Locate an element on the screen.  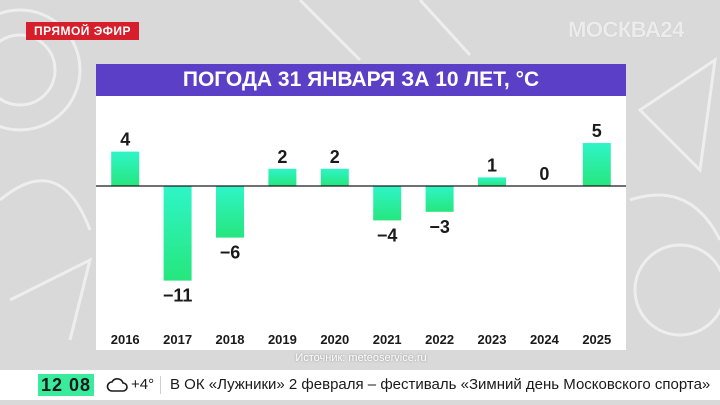
bar-2023 is located at coordinates (492, 181).